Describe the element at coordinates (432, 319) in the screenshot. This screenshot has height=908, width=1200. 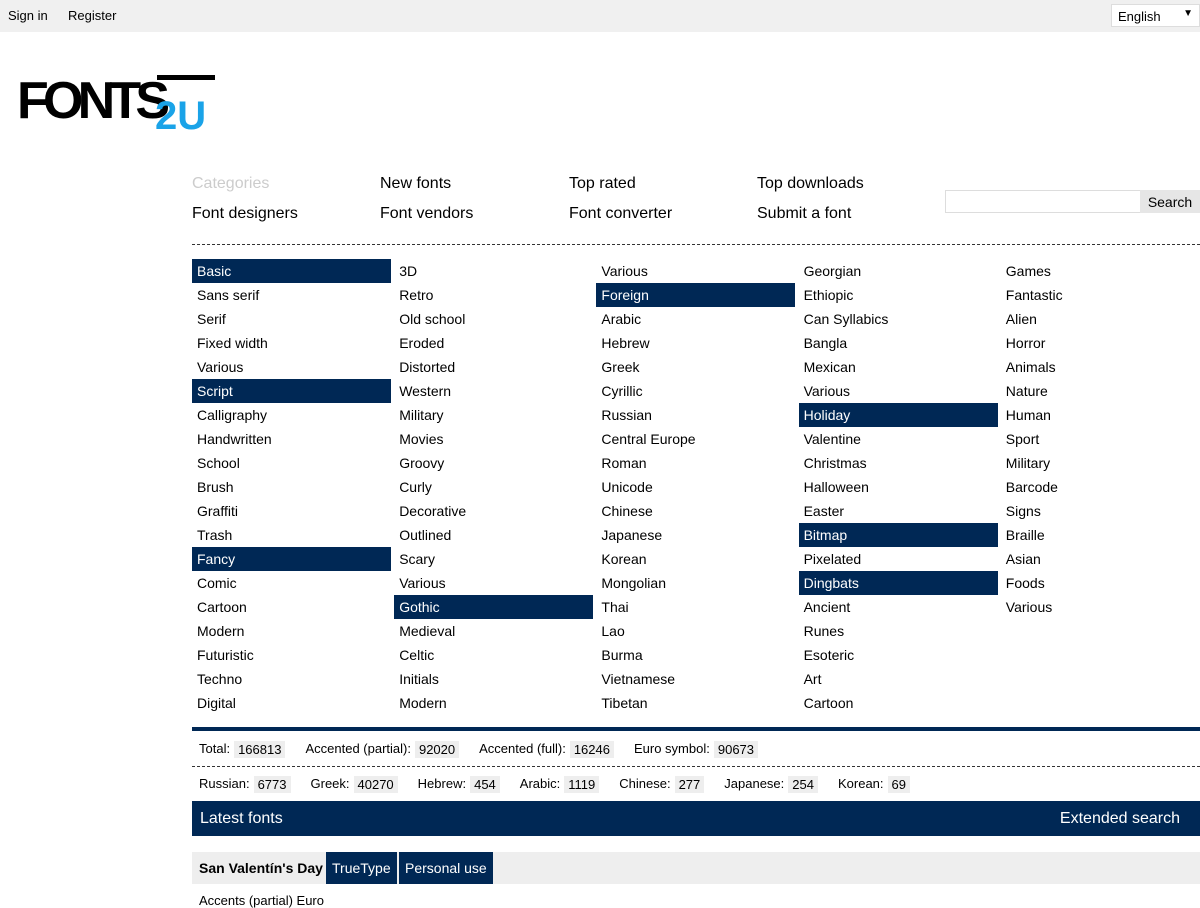
I see `category-link: Old school` at that location.